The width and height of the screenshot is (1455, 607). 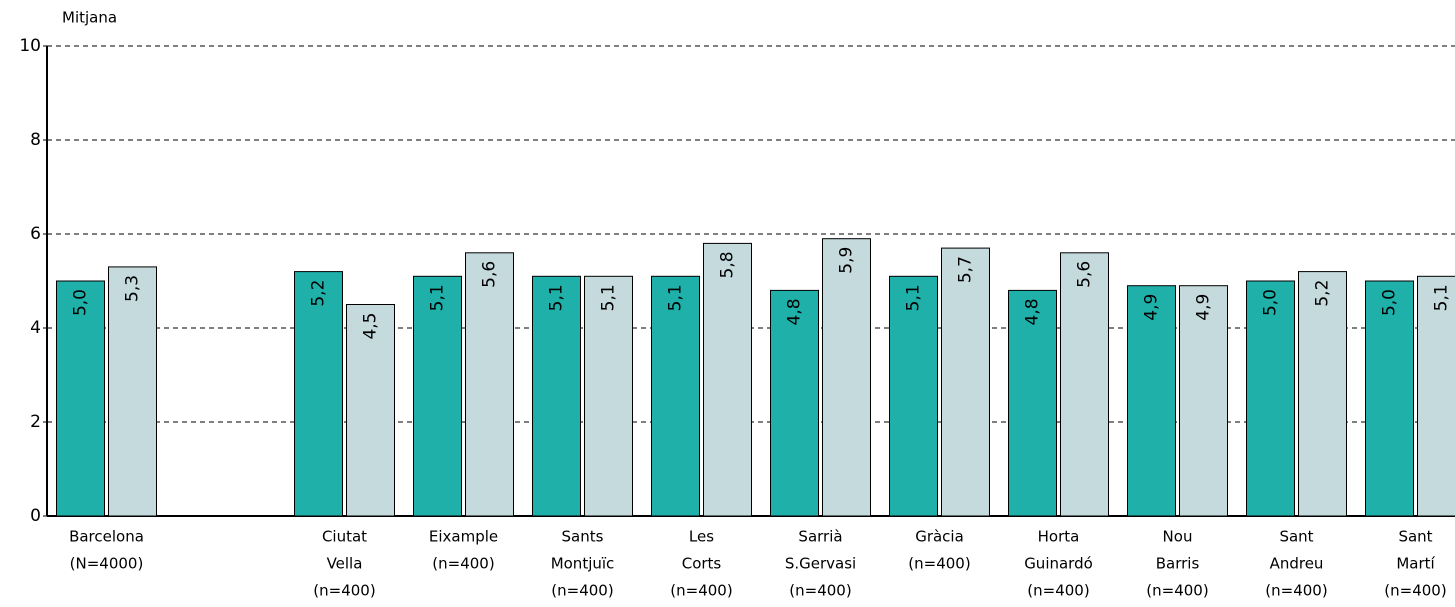 I want to click on x-tick-label: Martí, so click(x=1415, y=564).